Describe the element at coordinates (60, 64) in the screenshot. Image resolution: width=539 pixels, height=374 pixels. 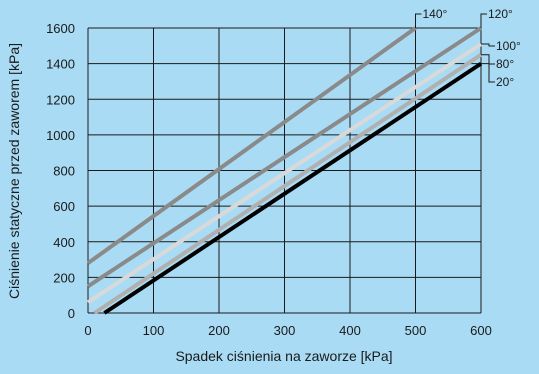
I see `y-tick-label-7: 1400` at that location.